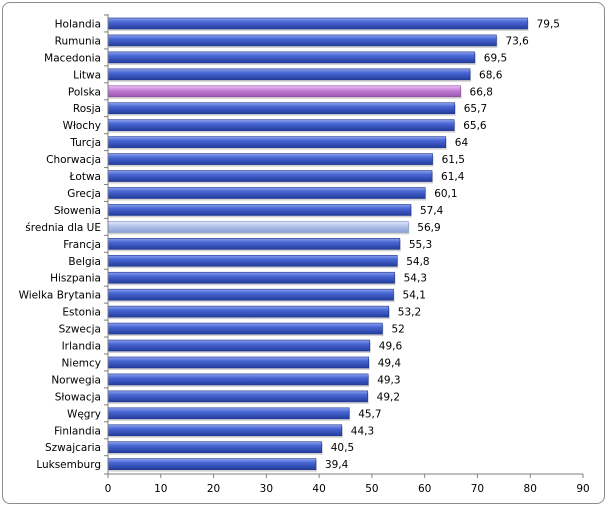 The image size is (610, 509). What do you see at coordinates (548, 24) in the screenshot?
I see `value-label: 79,5` at bounding box center [548, 24].